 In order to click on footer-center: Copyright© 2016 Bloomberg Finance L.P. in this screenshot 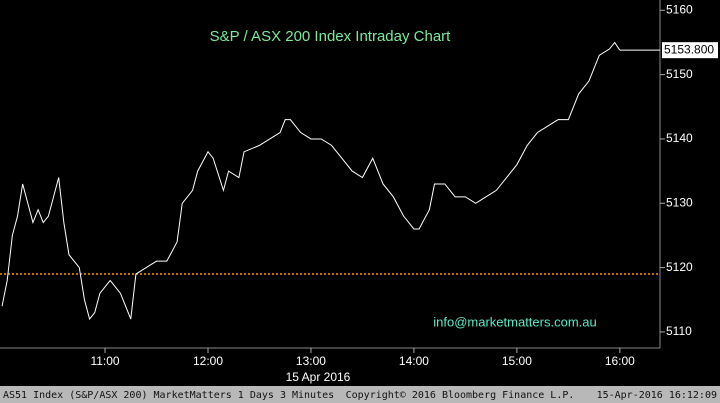, I will do `click(460, 395)`.